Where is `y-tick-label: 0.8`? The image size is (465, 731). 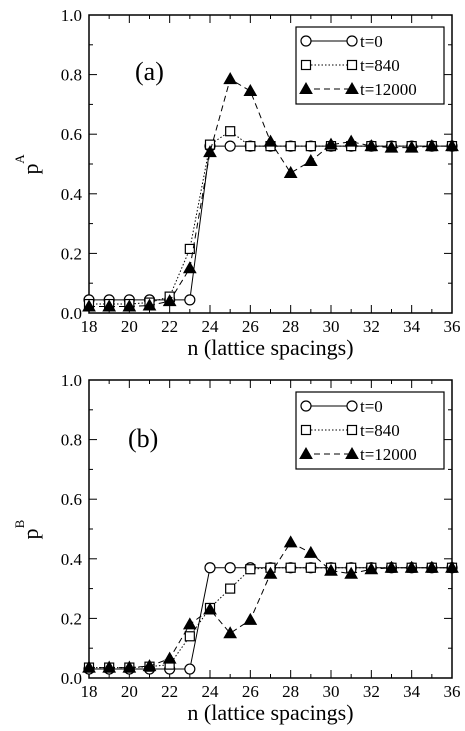
y-tick-label: 0.8 is located at coordinates (71, 440).